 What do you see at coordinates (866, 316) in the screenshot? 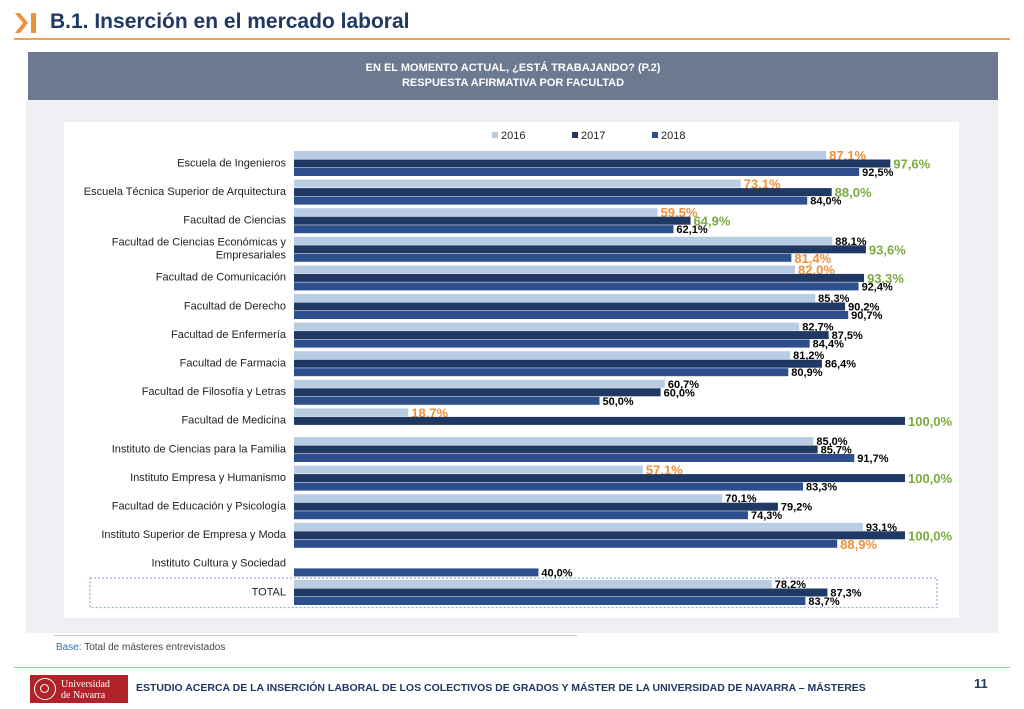
I see `data-label-2018: 90,7%` at bounding box center [866, 316].